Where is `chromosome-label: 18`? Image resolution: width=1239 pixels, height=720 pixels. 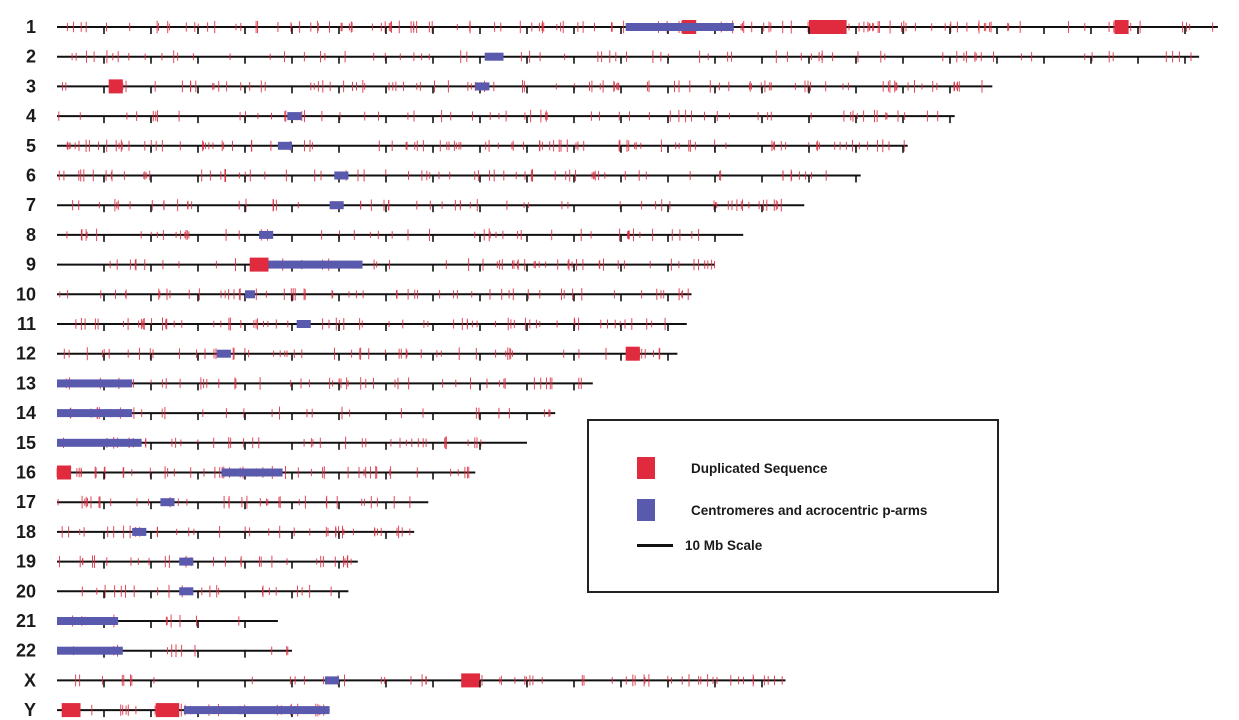
chromosome-label: 18 is located at coordinates (26, 532).